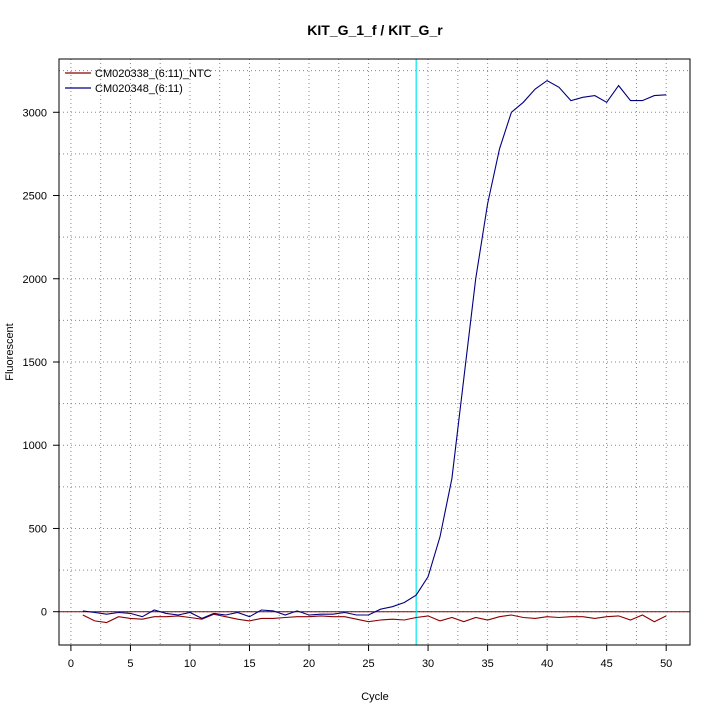 The width and height of the screenshot is (720, 720). What do you see at coordinates (607, 664) in the screenshot?
I see `x-tick-label: 45` at bounding box center [607, 664].